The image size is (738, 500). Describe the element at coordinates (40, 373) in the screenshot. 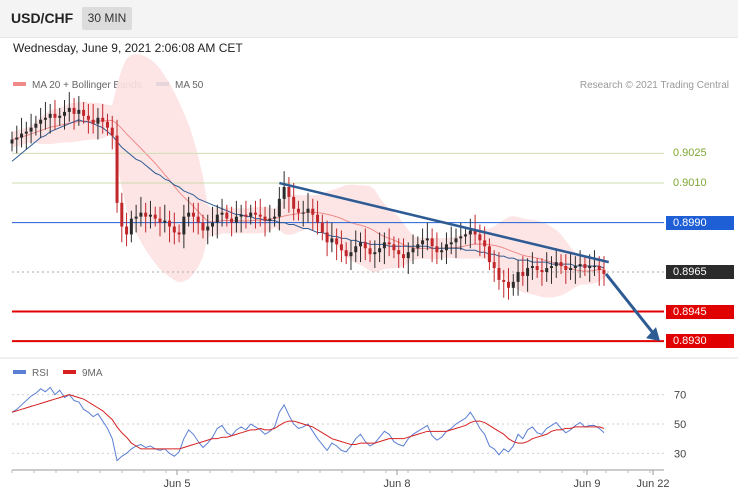

I see `rsi-legend-label: RSI` at that location.